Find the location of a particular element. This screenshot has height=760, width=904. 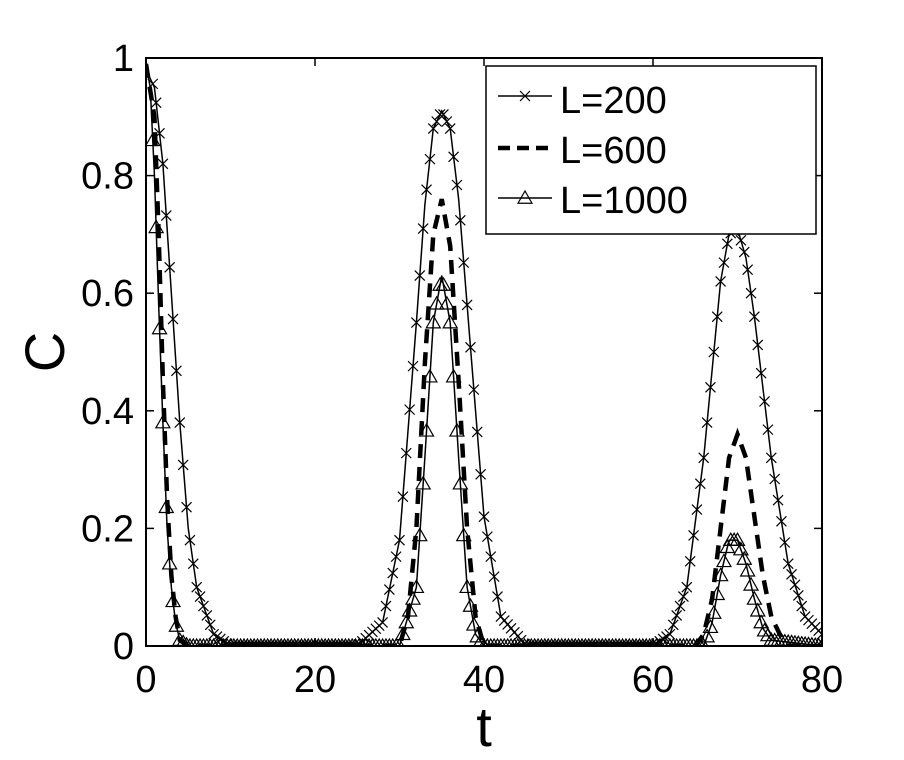

y-tick-label: 0.8 is located at coordinates (107, 177).